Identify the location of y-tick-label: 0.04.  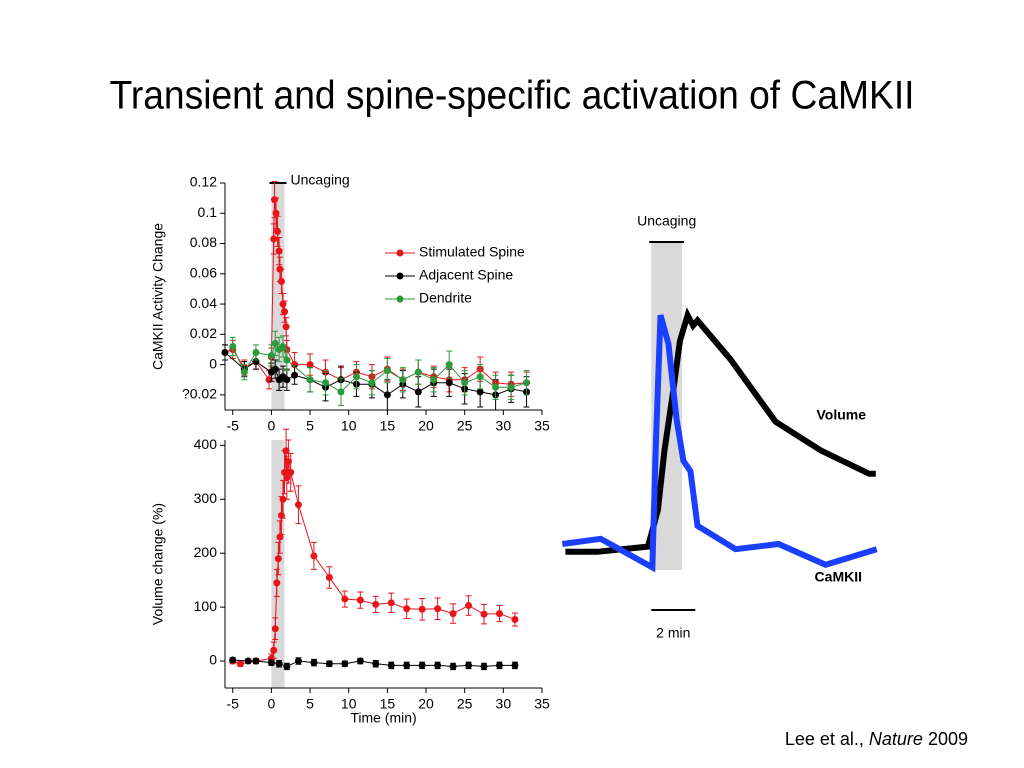
(203, 303).